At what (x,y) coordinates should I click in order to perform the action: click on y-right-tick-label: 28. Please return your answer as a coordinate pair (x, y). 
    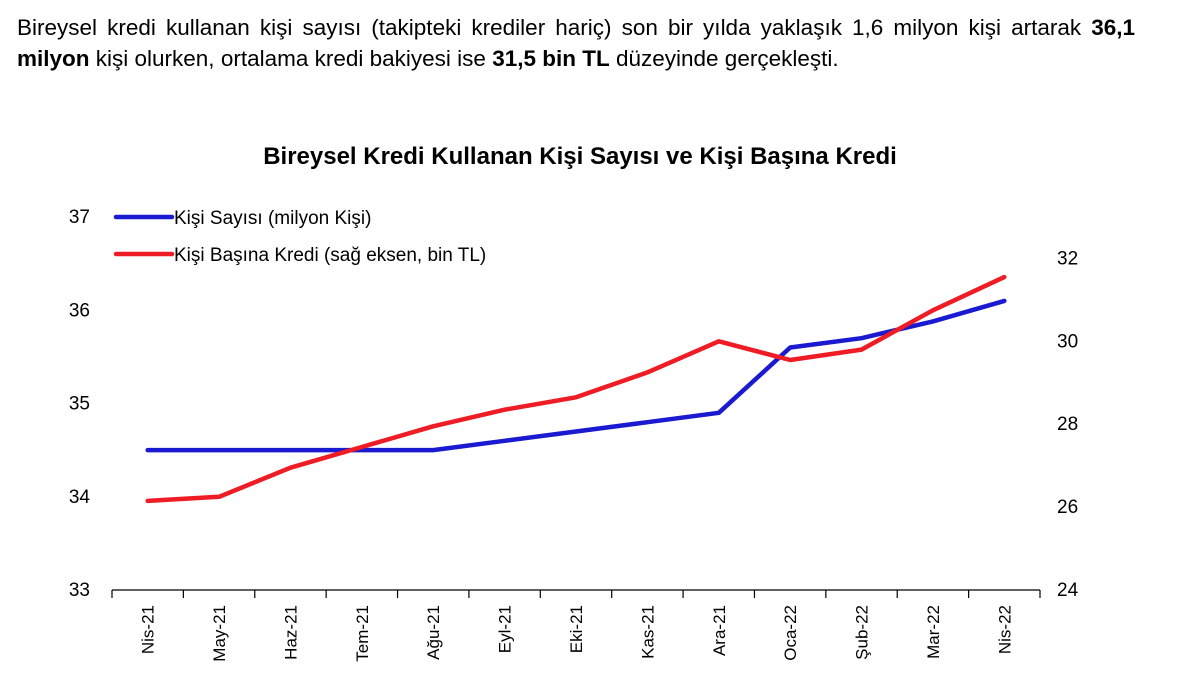
    Looking at the image, I should click on (1067, 424).